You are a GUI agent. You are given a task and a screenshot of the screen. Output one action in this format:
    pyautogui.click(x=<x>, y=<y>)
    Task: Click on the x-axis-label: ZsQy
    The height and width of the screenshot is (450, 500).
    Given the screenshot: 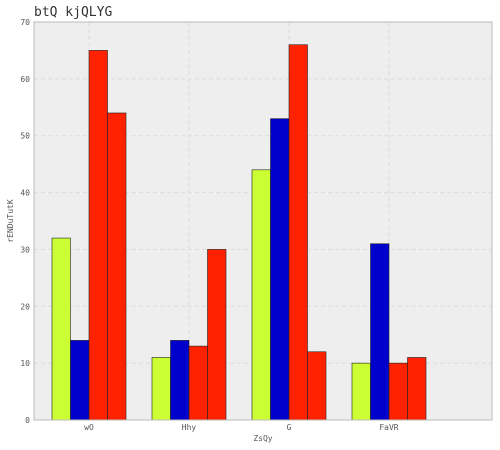 What is the action you would take?
    pyautogui.click(x=262, y=438)
    